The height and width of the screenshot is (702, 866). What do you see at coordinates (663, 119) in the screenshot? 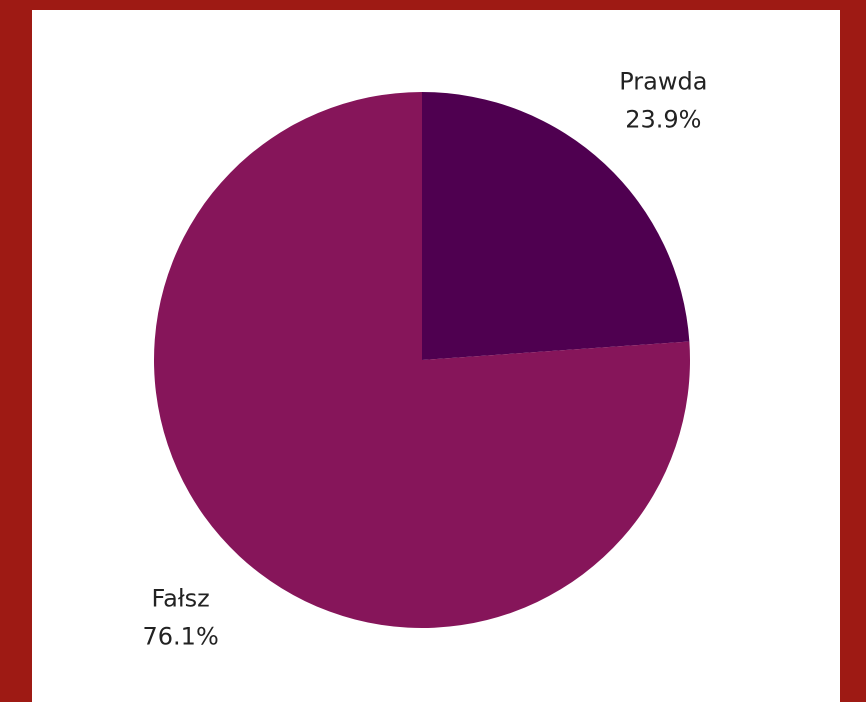
I see `slice-value-label: 23.9%` at bounding box center [663, 119].